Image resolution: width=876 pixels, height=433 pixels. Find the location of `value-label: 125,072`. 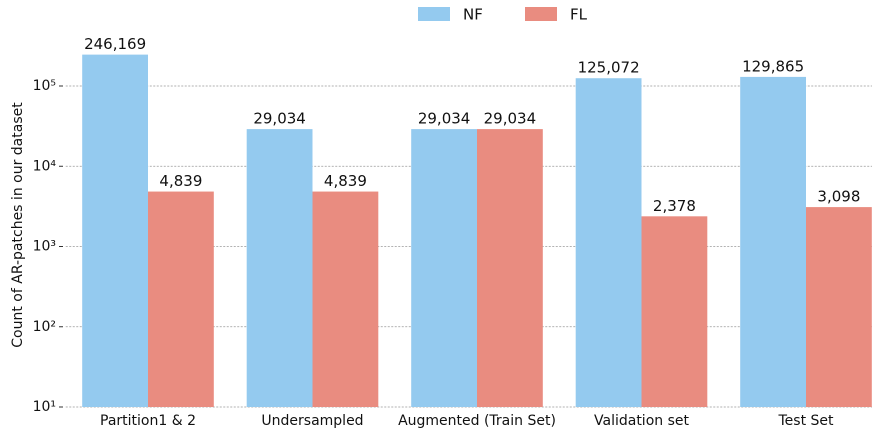

value-label: 125,072 is located at coordinates (609, 68).